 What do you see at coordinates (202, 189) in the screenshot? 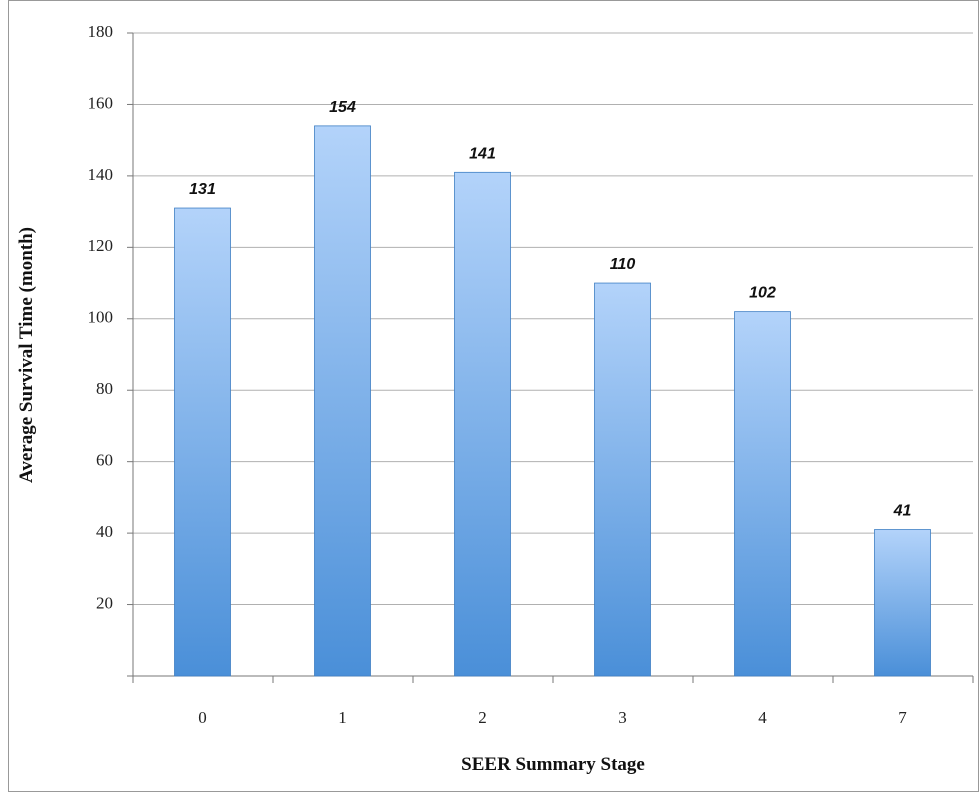
I see `value-label: 131` at bounding box center [202, 189].